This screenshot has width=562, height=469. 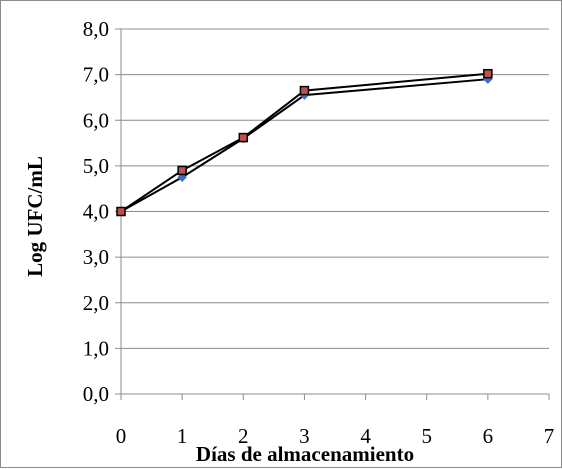 I want to click on x-tick-label: 4, so click(x=365, y=436).